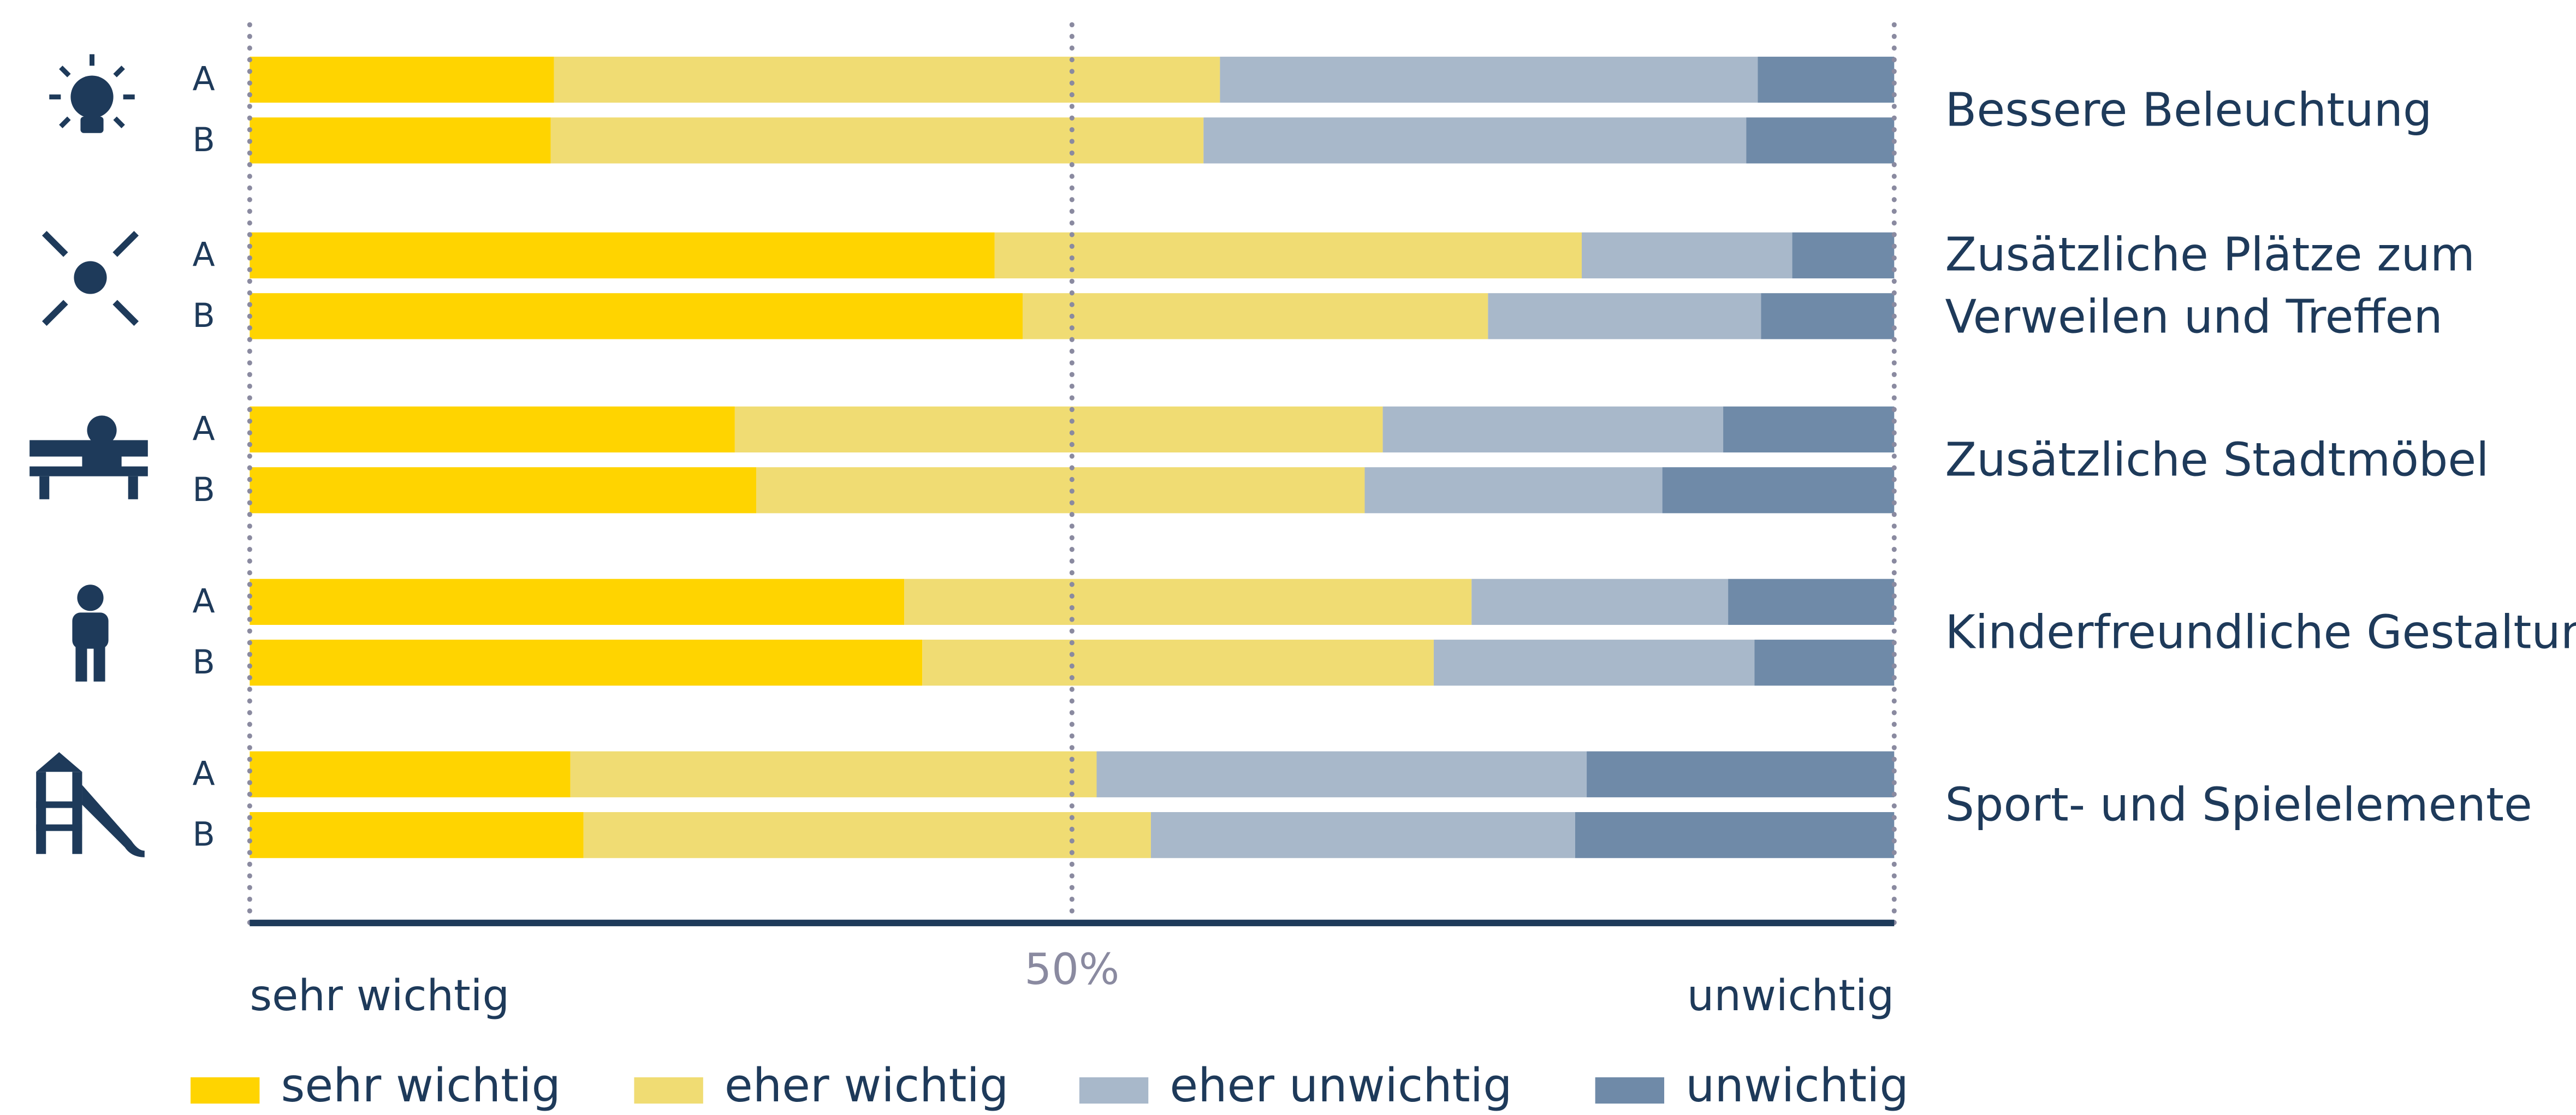 The image size is (2576, 1115). What do you see at coordinates (1797, 1085) in the screenshot?
I see `legend-label: unwichtig` at bounding box center [1797, 1085].